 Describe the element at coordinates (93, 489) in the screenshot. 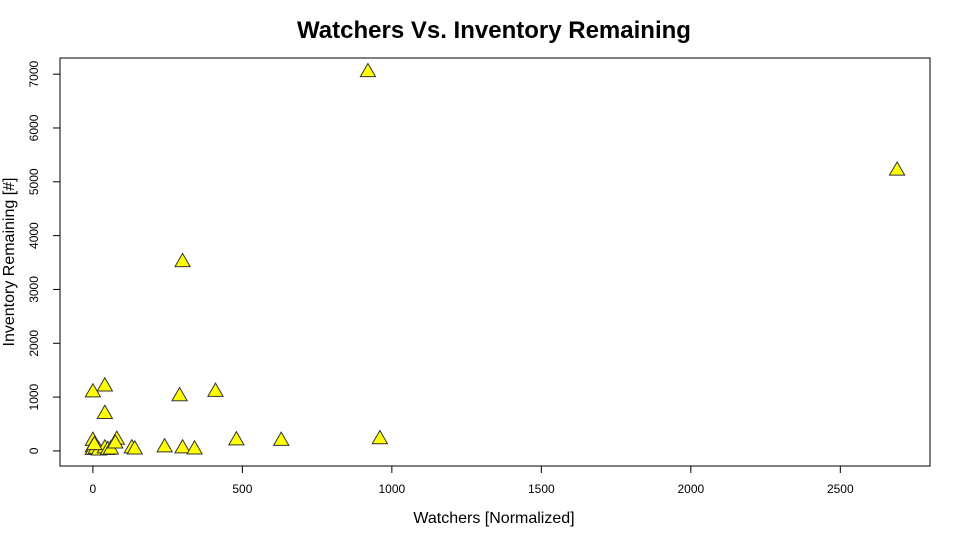

I see `x-tick-label: 0` at that location.